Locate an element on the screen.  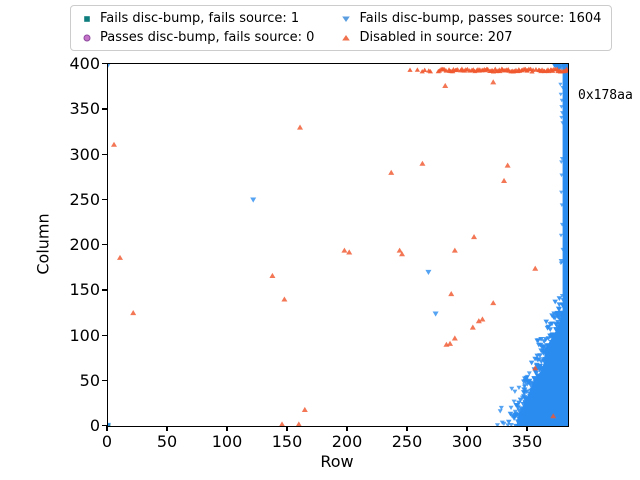
triangle-down-icon is located at coordinates (346, 19).